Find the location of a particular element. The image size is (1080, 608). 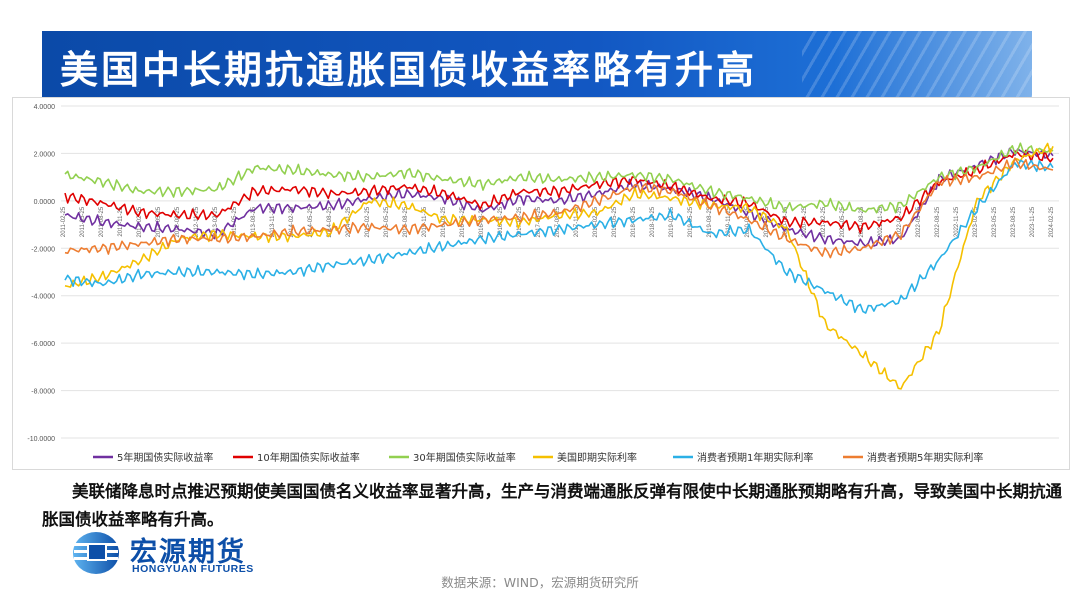

x-tick-label: 2023-02-25 is located at coordinates (976, 221).